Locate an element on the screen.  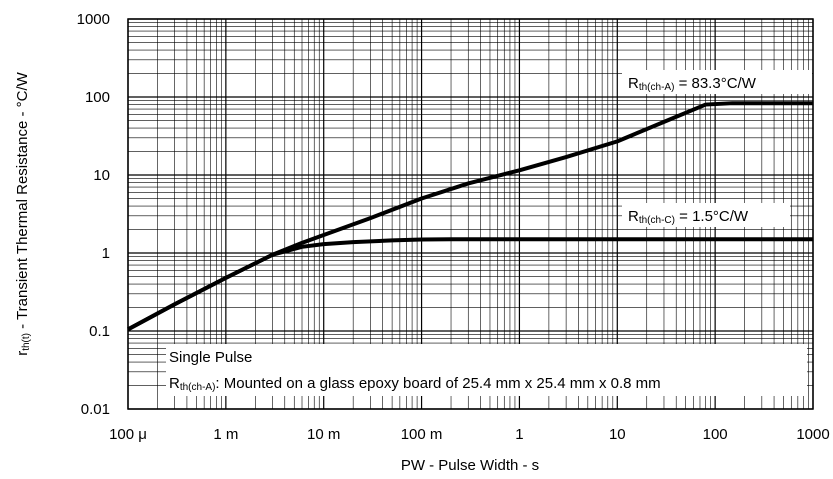
annotation-1-text: = 83.3°C/W is located at coordinates (715, 83).